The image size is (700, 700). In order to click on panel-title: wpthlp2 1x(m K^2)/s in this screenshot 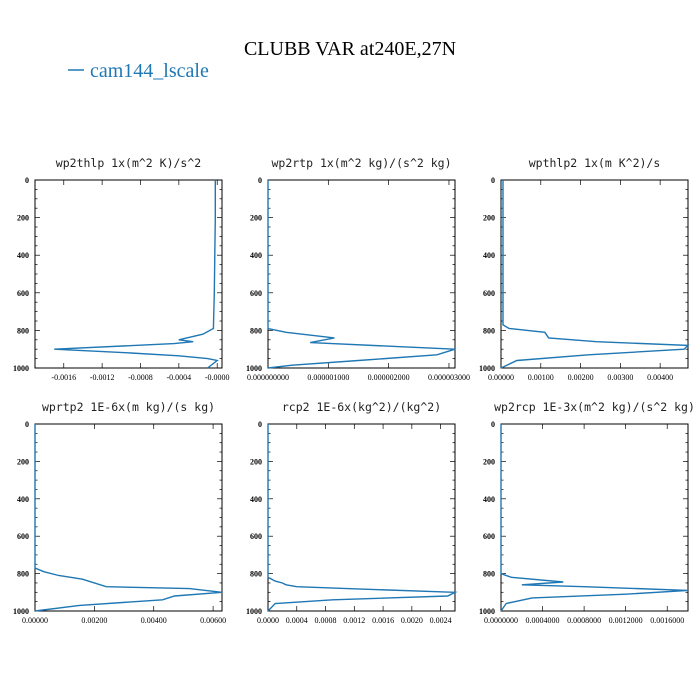, I will do `click(595, 163)`.